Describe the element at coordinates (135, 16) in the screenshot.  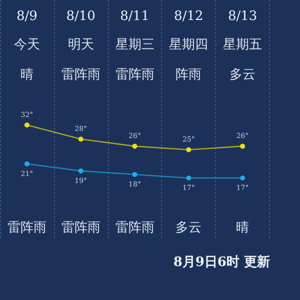
I see `x-tick-label: 8/11` at that location.